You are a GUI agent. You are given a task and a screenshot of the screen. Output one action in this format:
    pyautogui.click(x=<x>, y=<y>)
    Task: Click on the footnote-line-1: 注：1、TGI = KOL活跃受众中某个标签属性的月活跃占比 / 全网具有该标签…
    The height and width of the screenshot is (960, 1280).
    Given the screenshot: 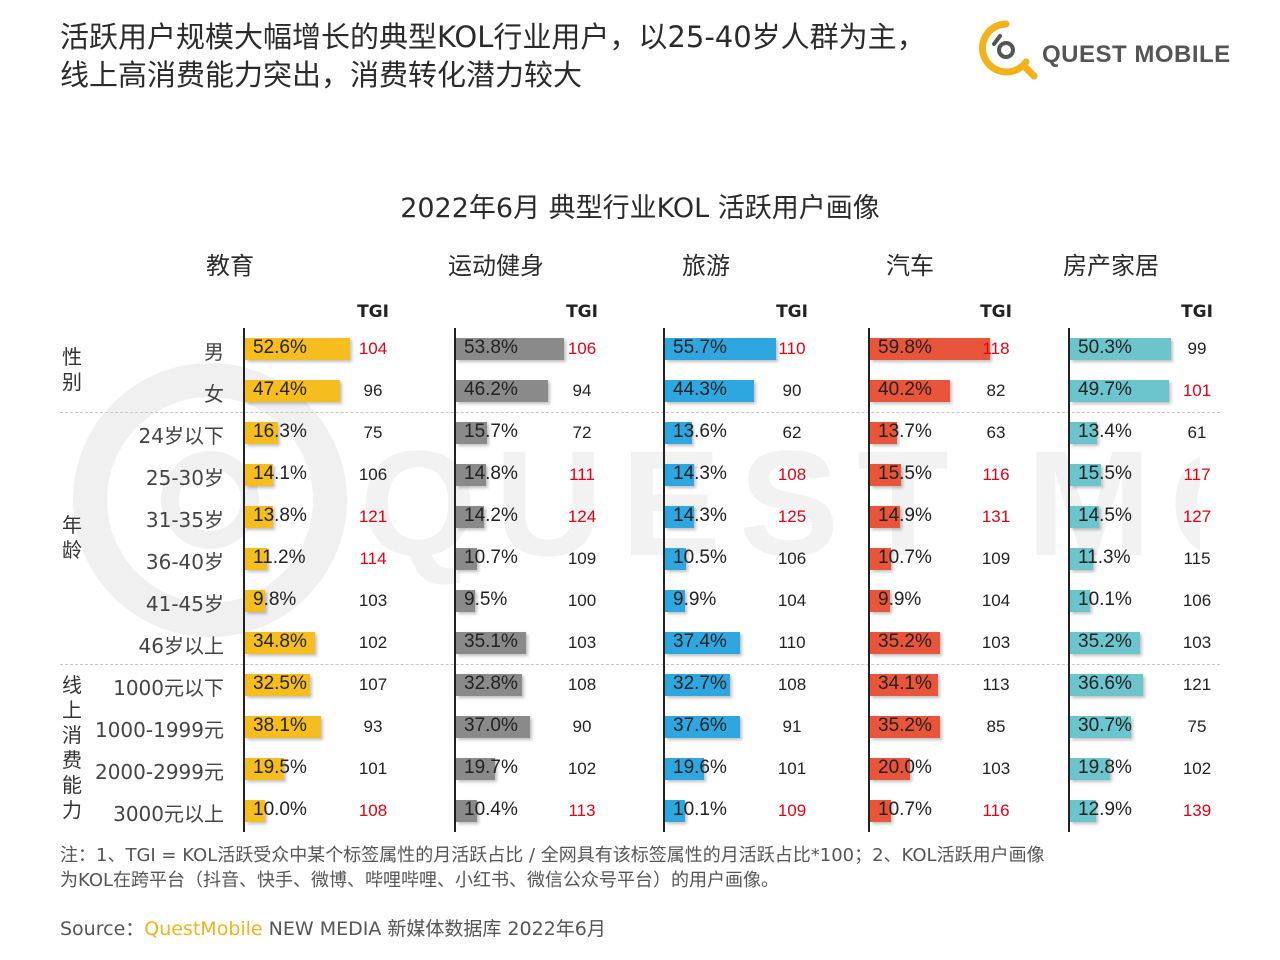 What is the action you would take?
    pyautogui.click(x=552, y=855)
    